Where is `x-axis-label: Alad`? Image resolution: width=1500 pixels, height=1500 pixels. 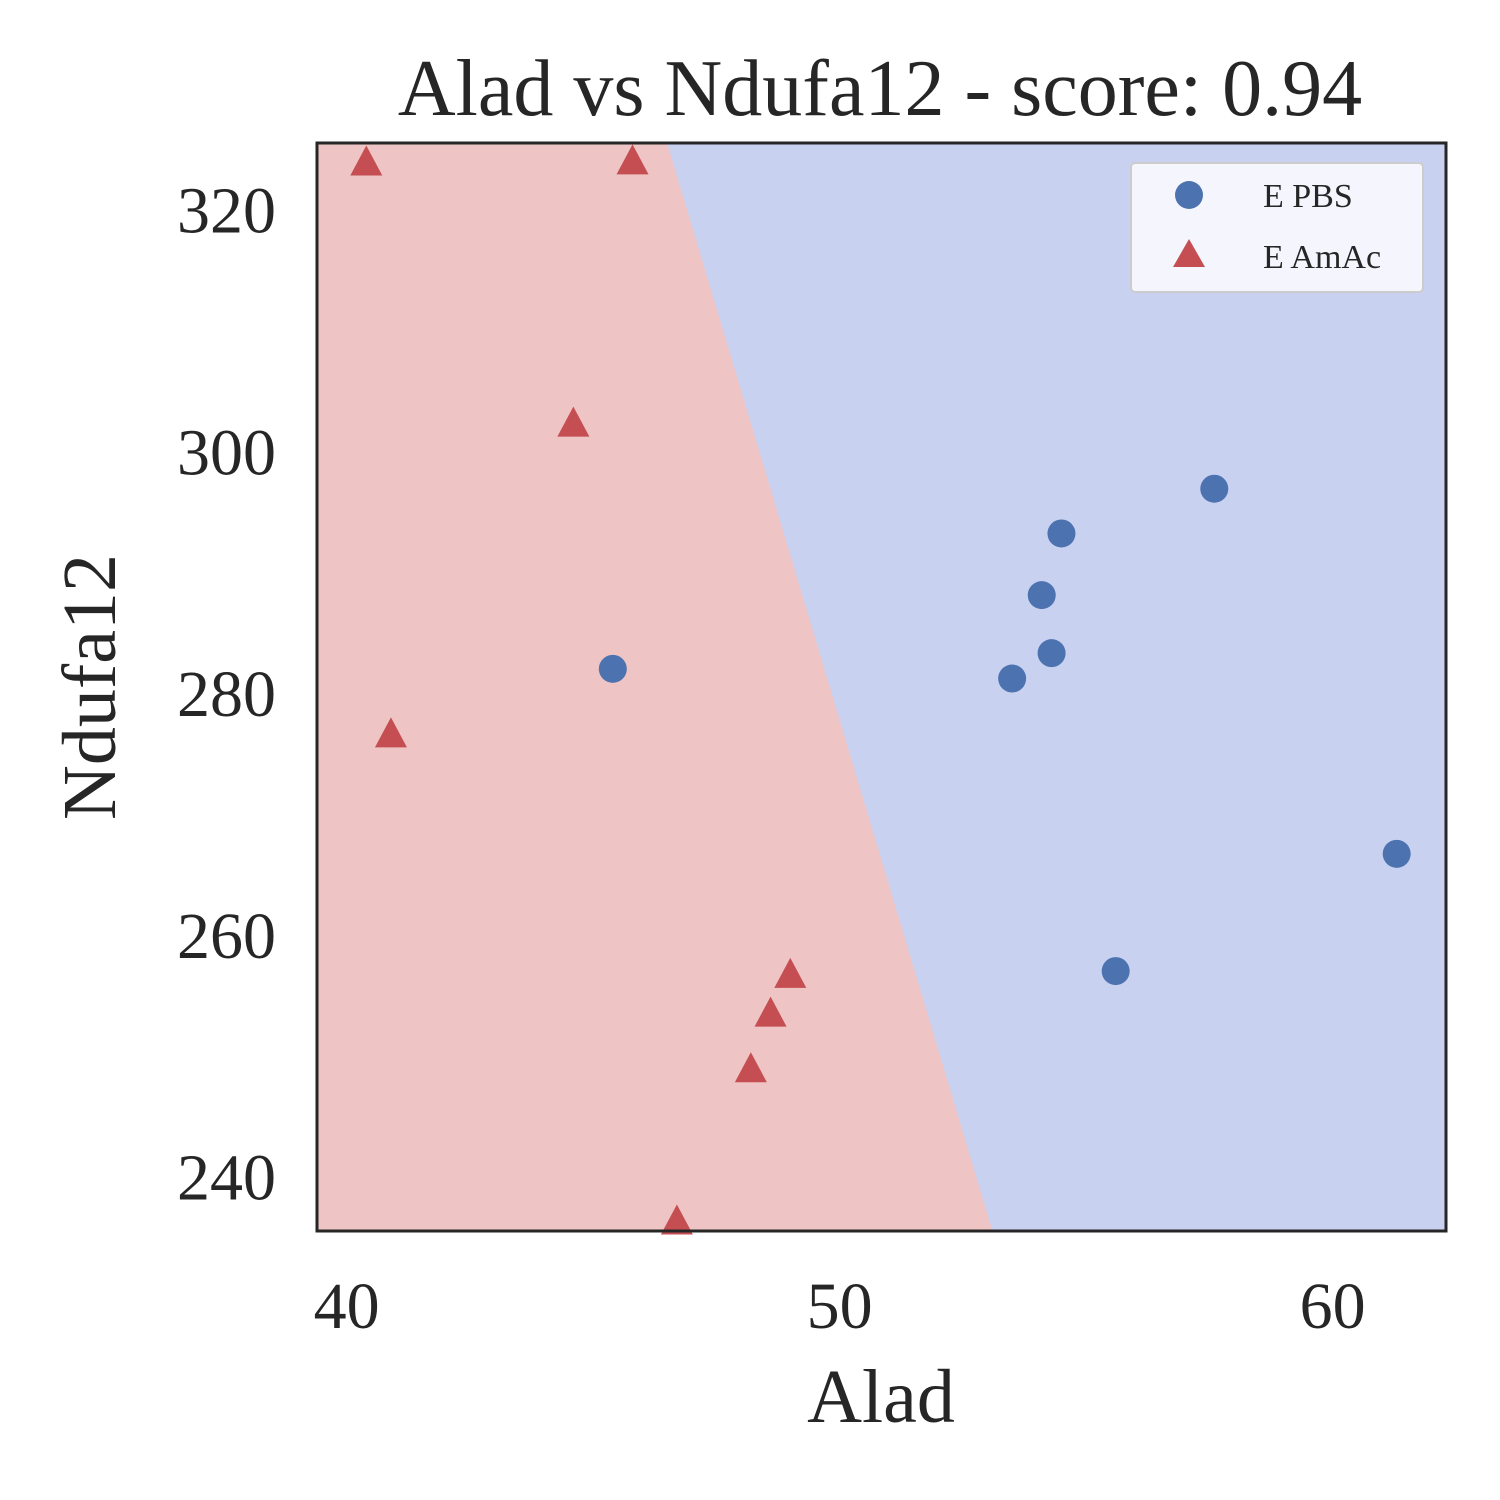
x-axis-label: Alad is located at coordinates (881, 1397).